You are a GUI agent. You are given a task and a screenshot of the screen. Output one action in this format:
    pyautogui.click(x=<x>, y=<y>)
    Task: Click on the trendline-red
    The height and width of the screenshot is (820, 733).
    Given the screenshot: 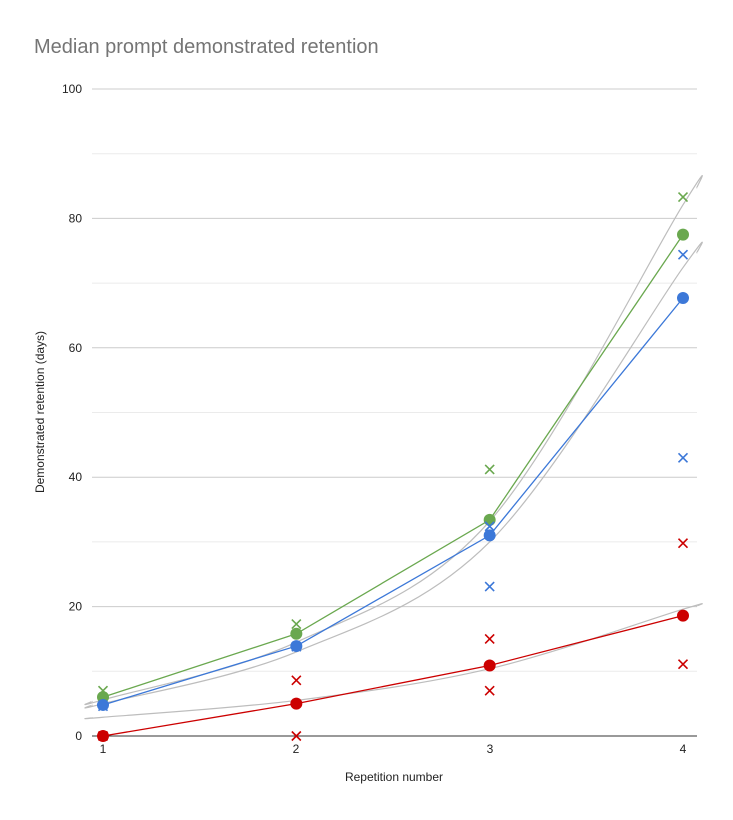 What is the action you would take?
    pyautogui.click(x=393, y=661)
    